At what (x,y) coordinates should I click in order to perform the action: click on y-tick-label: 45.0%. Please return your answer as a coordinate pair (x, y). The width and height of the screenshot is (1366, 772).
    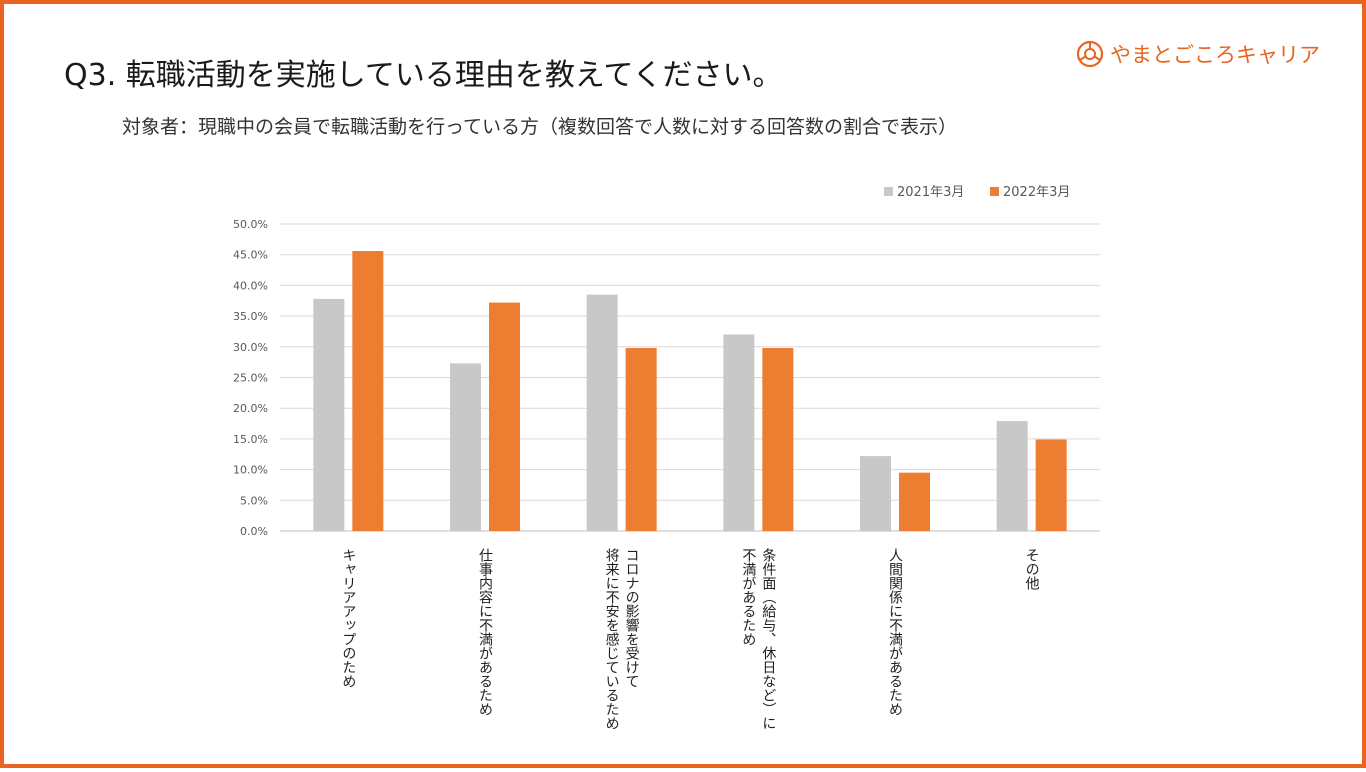
    Looking at the image, I should click on (250, 255).